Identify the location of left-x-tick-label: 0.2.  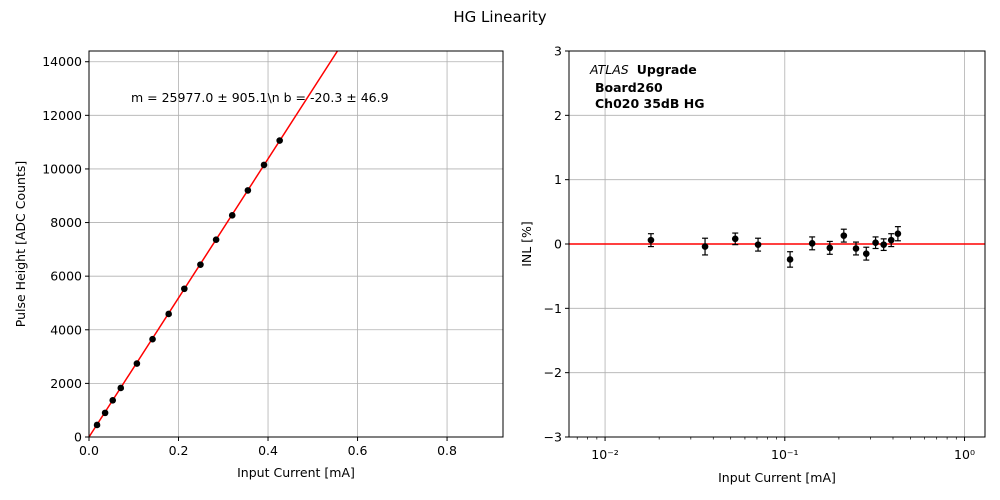
(179, 450).